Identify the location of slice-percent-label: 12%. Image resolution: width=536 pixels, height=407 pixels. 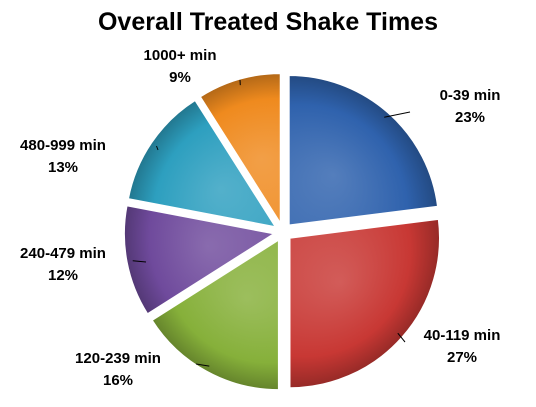
(63, 275).